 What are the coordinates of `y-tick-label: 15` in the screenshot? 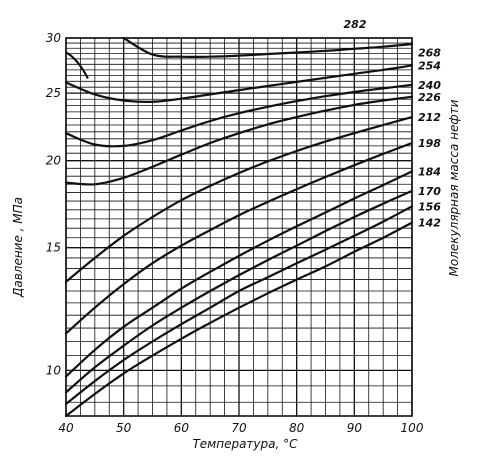 It's located at (53, 248).